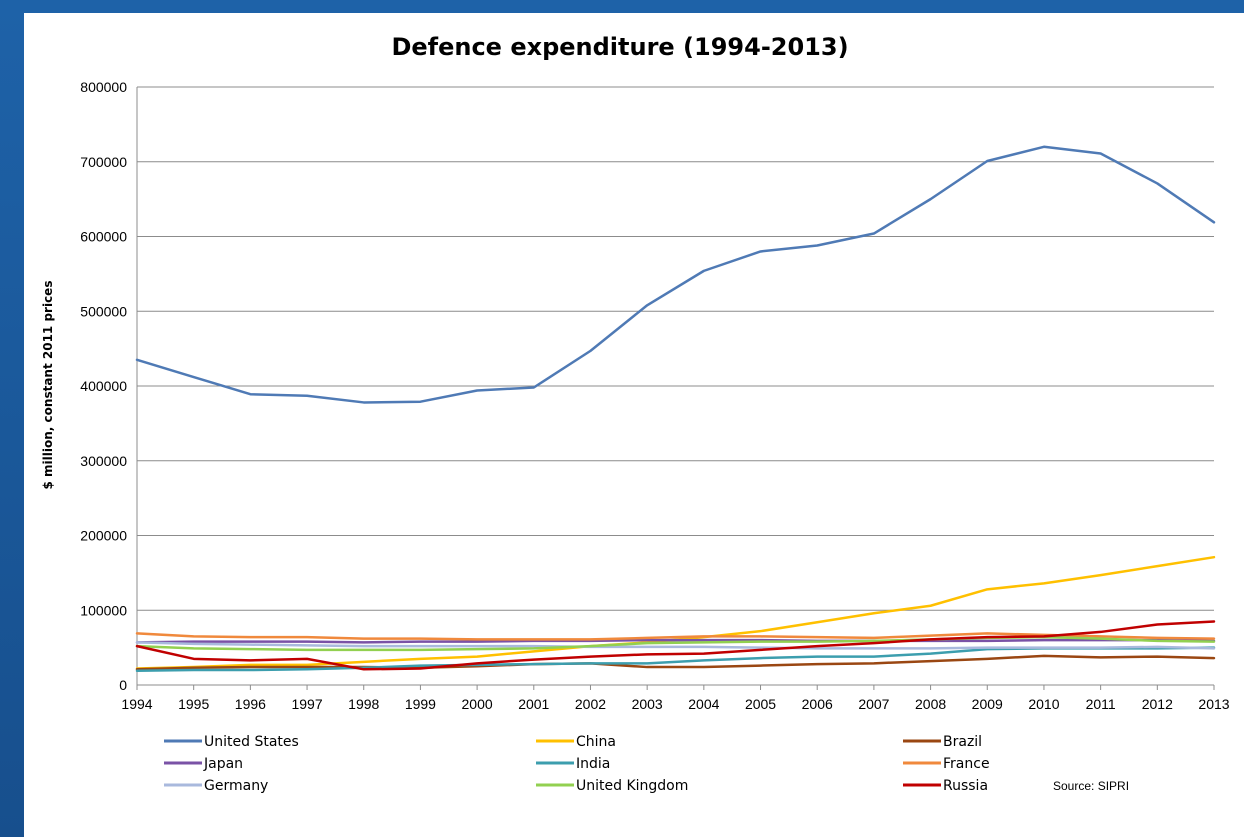  What do you see at coordinates (103, 87) in the screenshot?
I see `y-tick-label: 800000` at bounding box center [103, 87].